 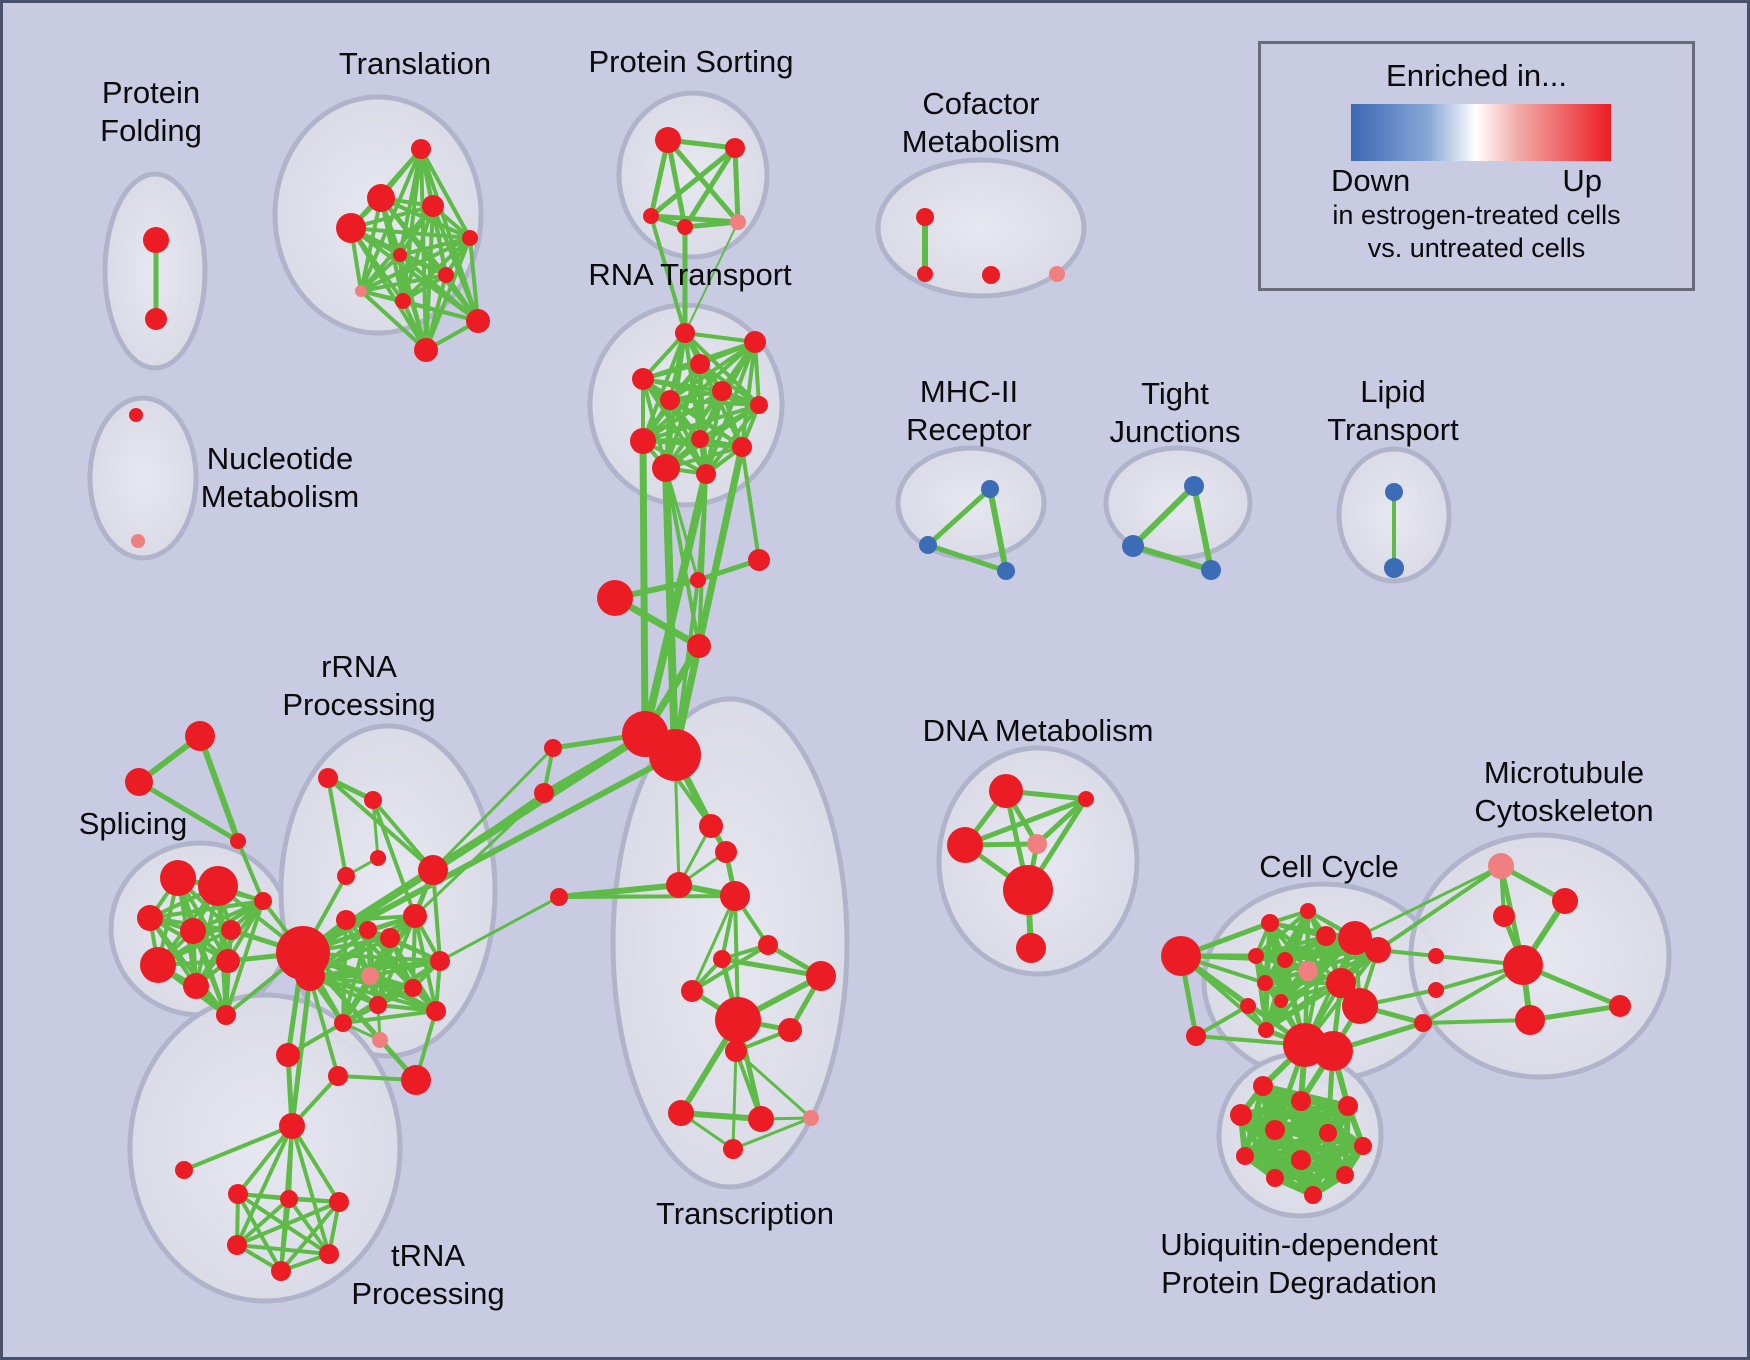 I want to click on node-T3, so click(x=433, y=206).